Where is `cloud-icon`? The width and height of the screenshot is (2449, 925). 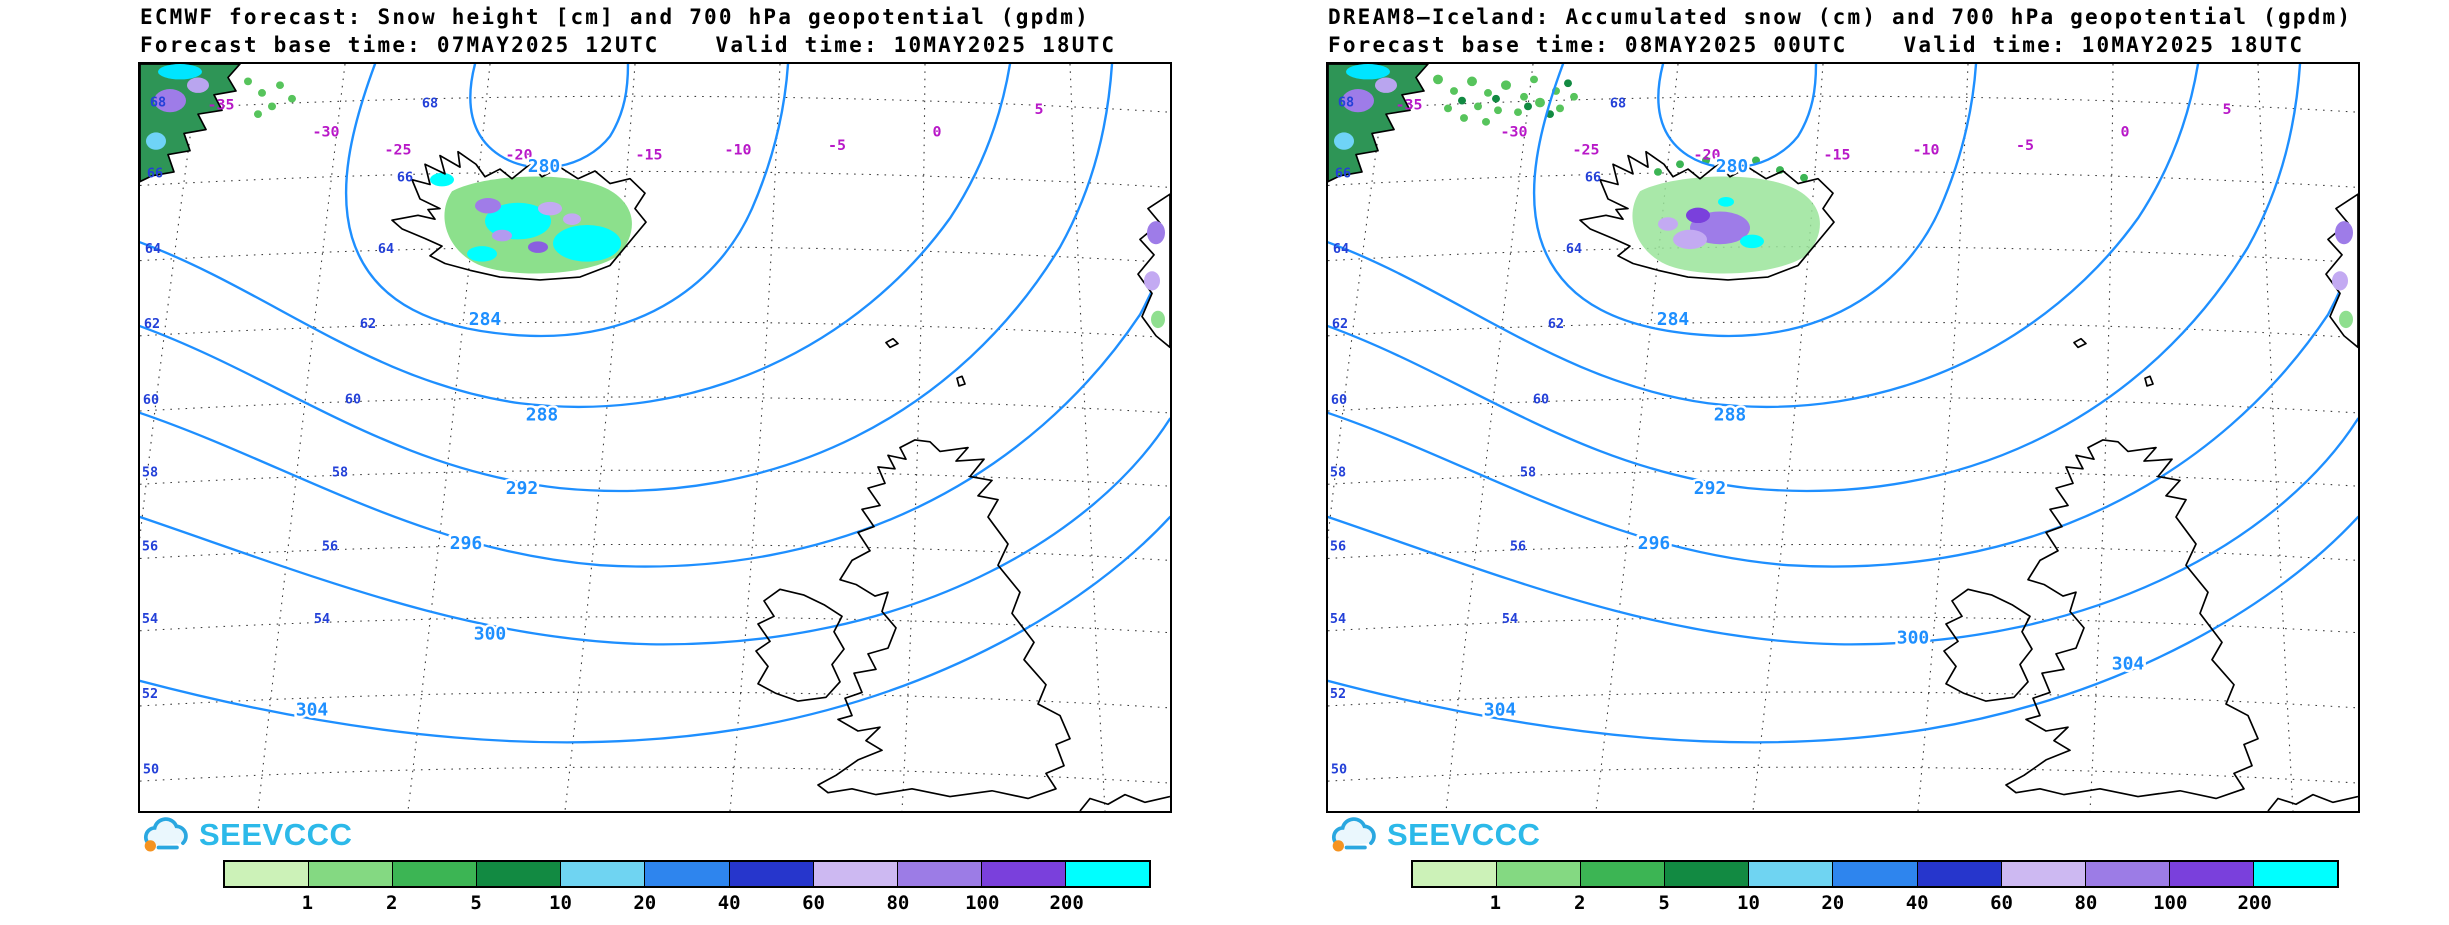 cloud-icon is located at coordinates (165, 834).